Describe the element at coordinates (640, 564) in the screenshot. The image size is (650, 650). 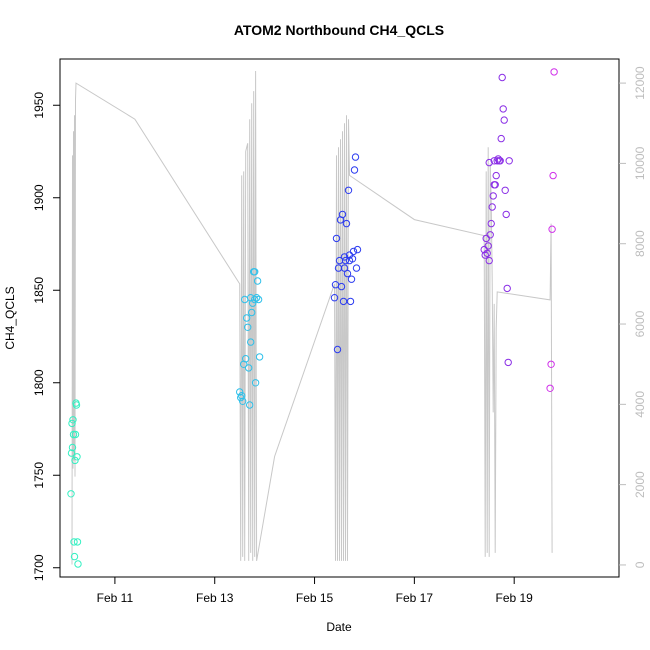
I see `y2-tick-label: 0` at that location.